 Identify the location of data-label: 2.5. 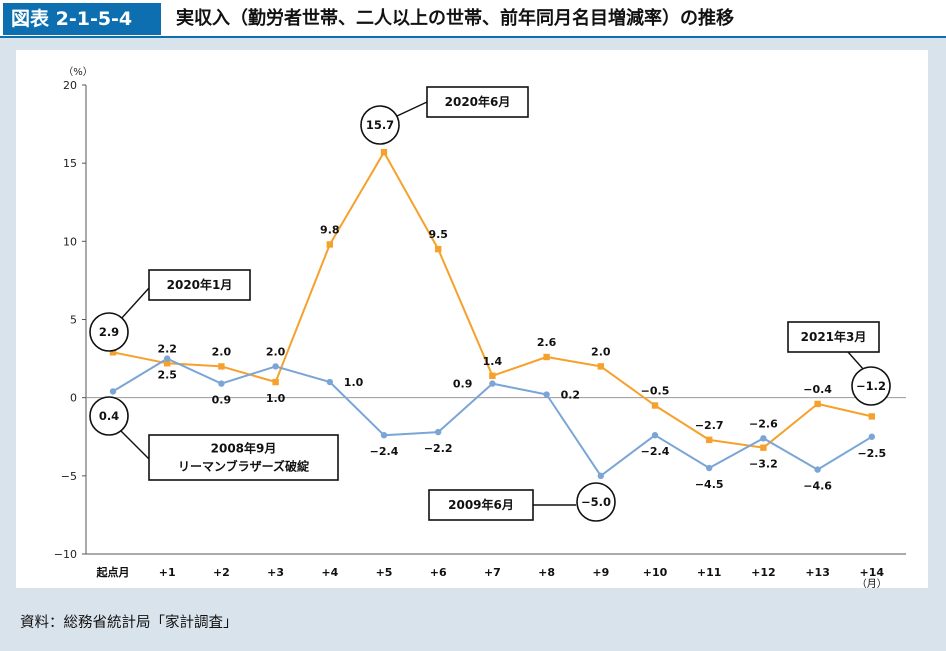
(167, 375).